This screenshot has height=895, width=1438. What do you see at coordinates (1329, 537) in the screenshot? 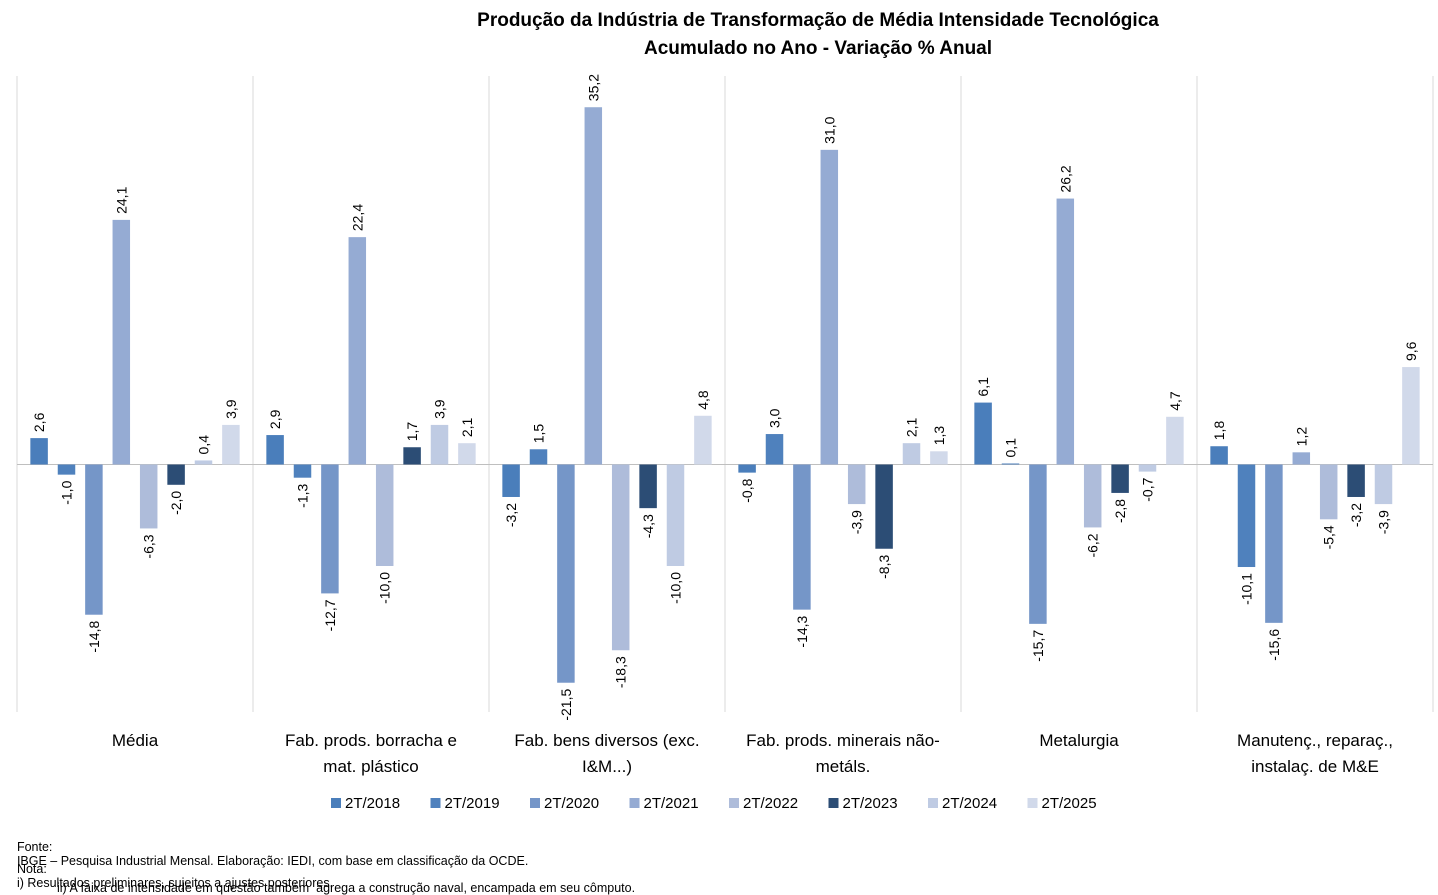
I see `bar-data-label: -5,4` at bounding box center [1329, 537].